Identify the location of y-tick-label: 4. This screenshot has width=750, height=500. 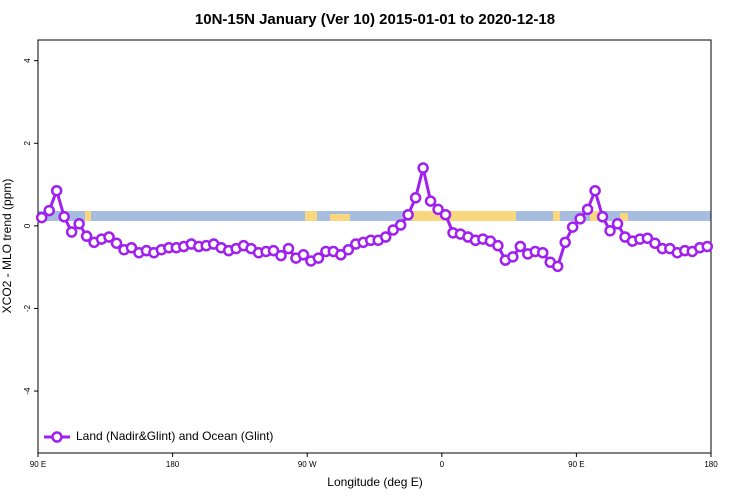
(27, 60).